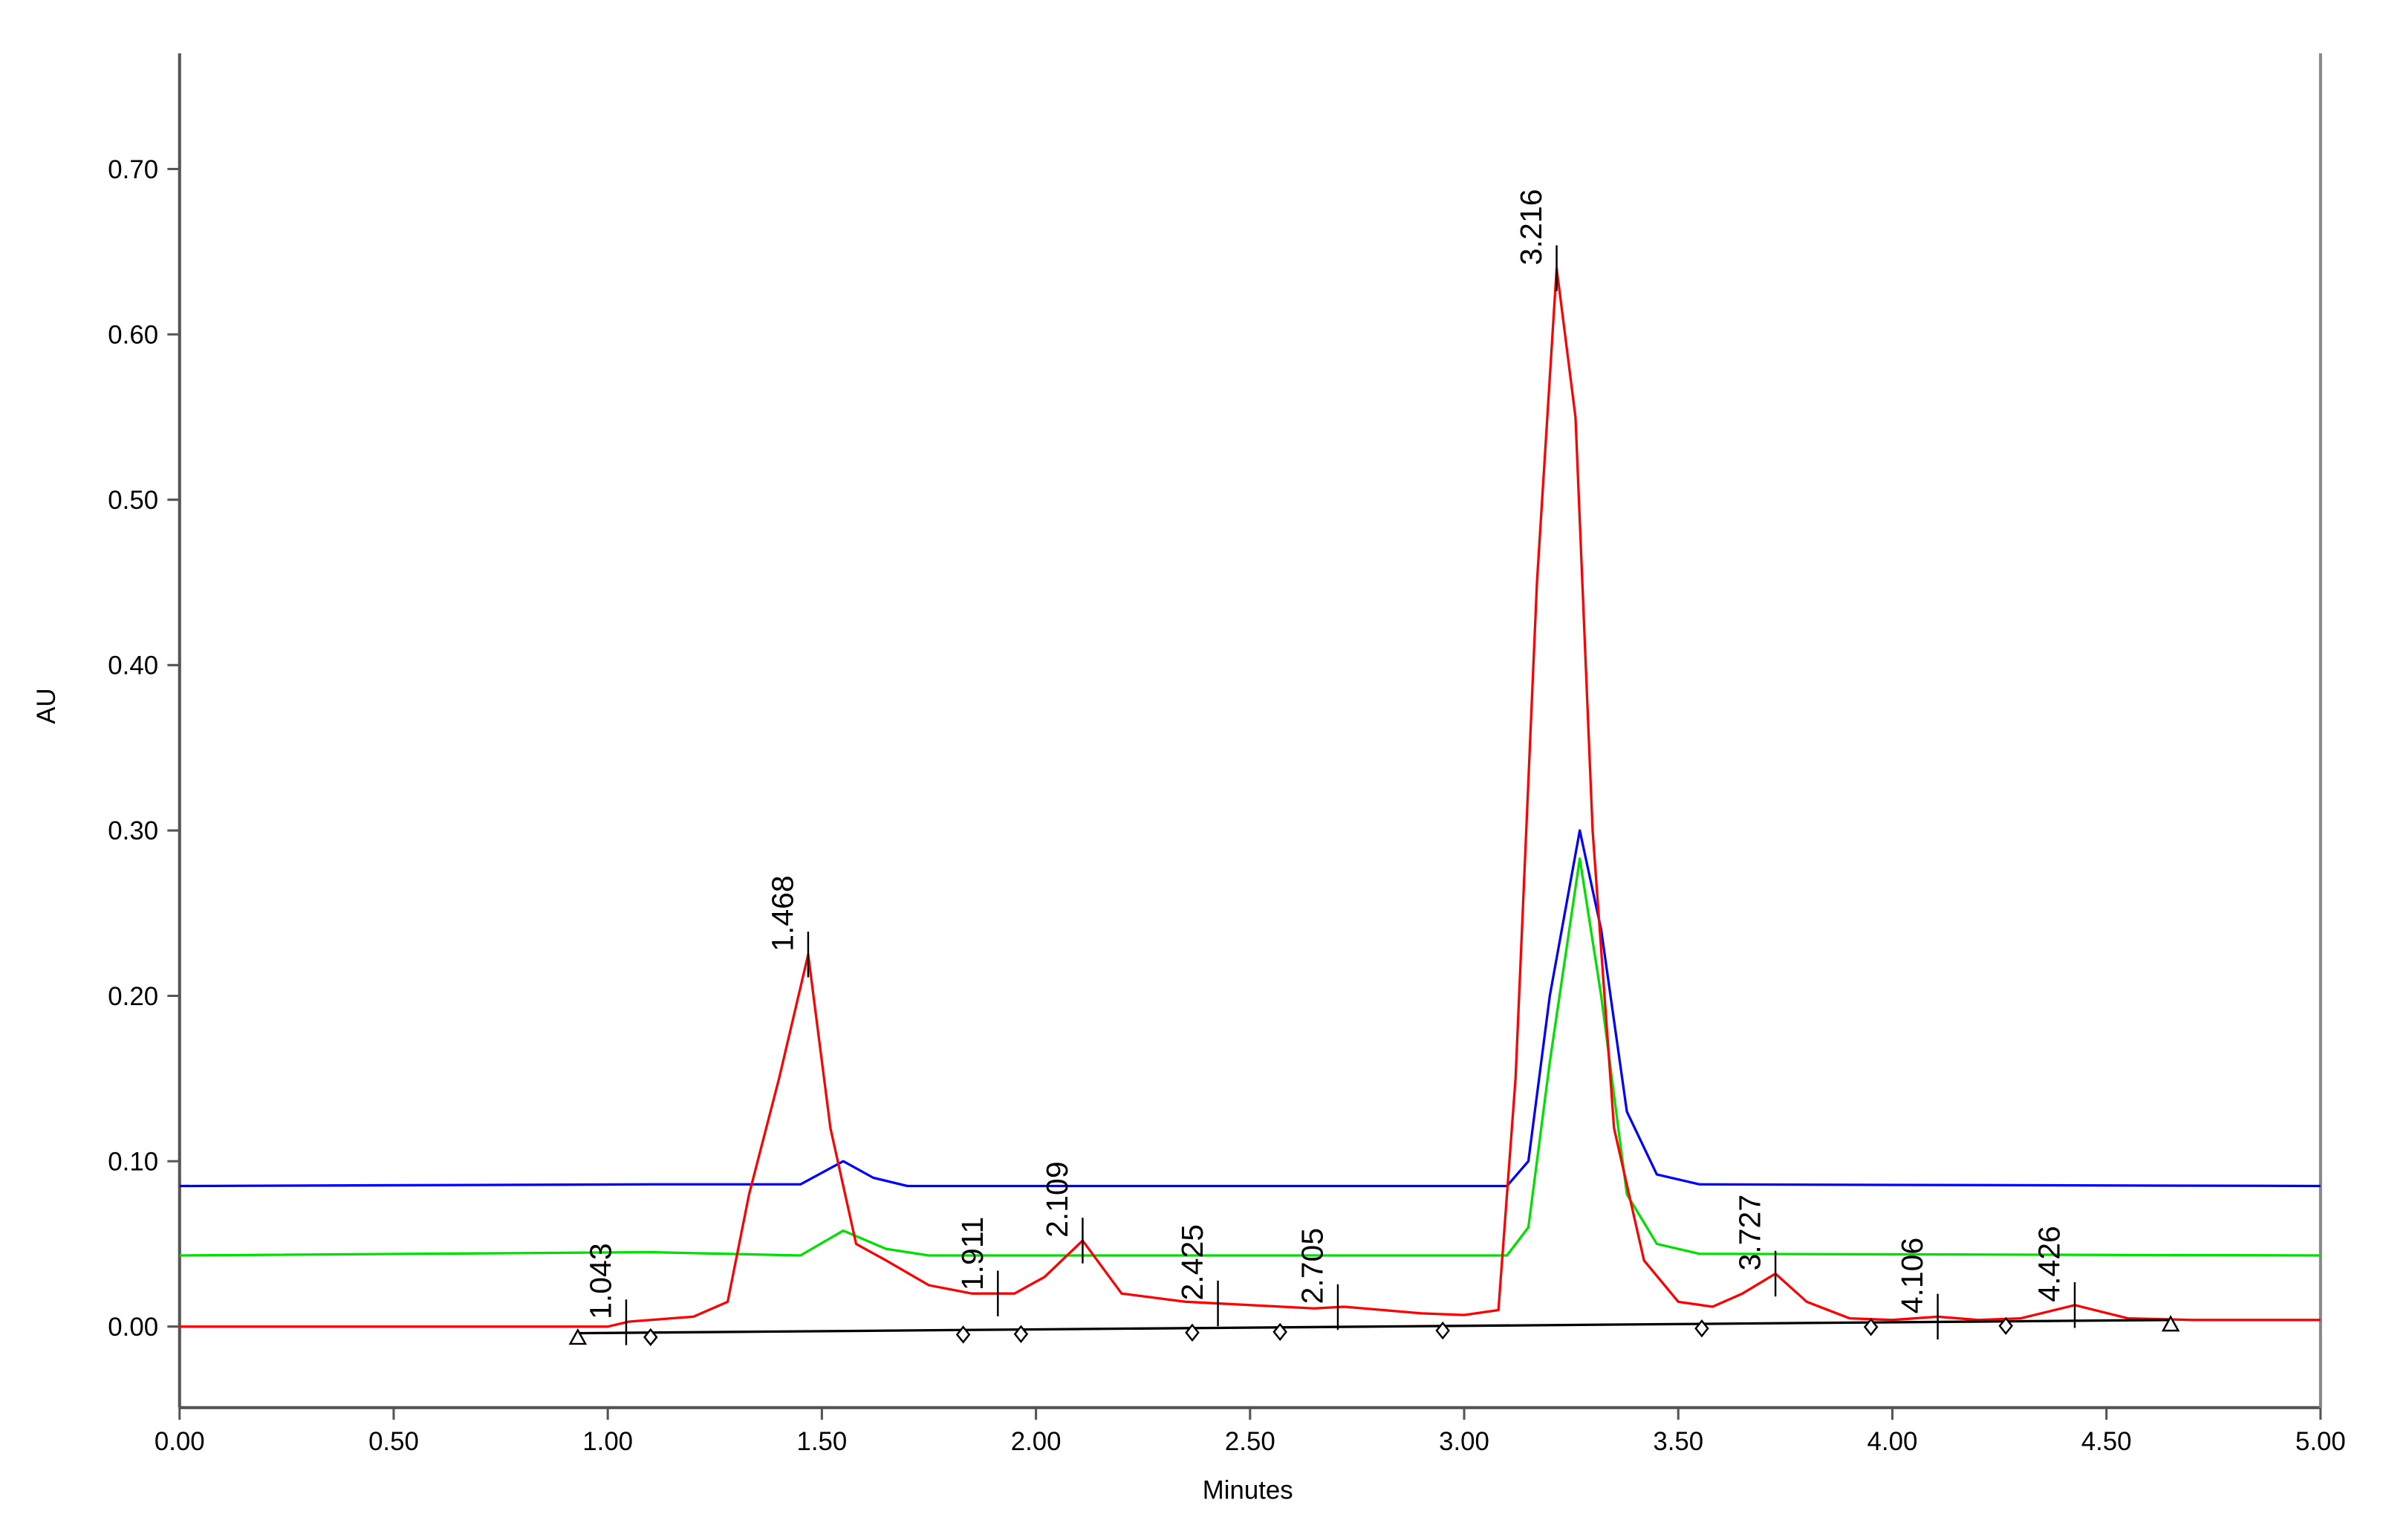 This screenshot has height=1540, width=2386. Describe the element at coordinates (1036, 1441) in the screenshot. I see `x-tick-label: 2.00` at that location.